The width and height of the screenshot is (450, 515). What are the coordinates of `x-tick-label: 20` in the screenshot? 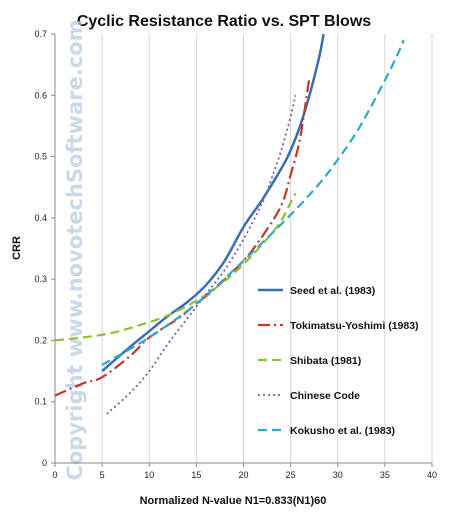 It's located at (243, 475).